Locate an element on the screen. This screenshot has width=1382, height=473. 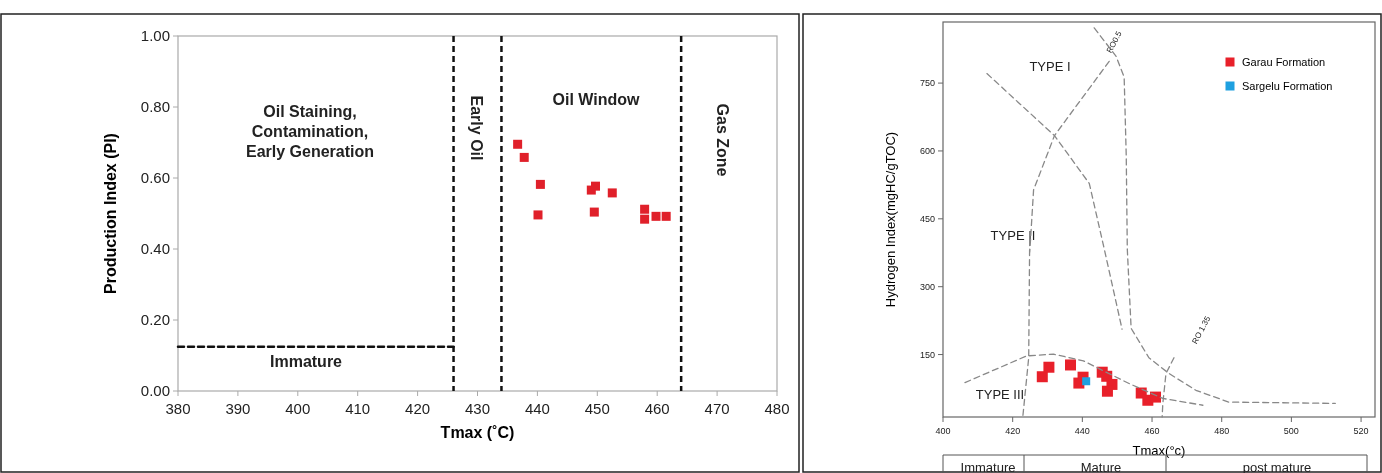
annotation: TYPE I is located at coordinates (1050, 66).